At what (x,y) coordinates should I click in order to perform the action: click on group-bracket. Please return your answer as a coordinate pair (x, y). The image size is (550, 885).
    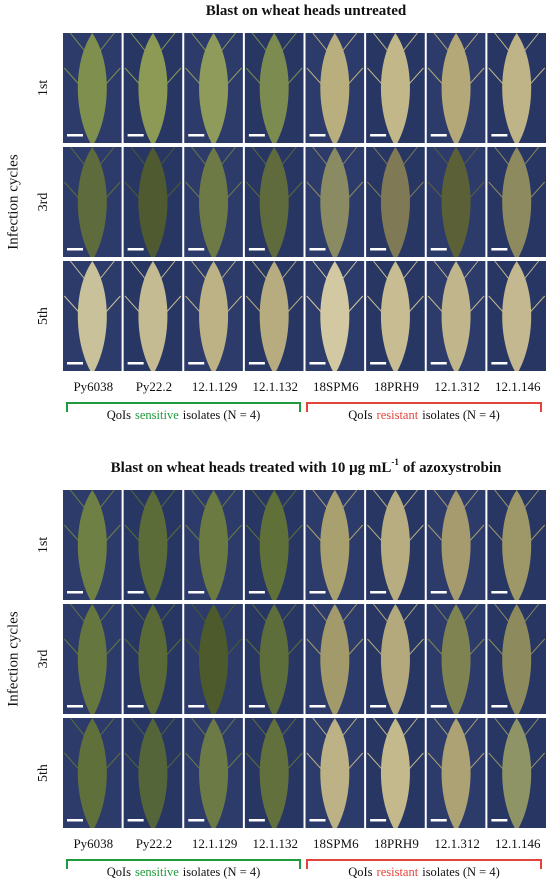
    Looking at the image, I should click on (183, 864).